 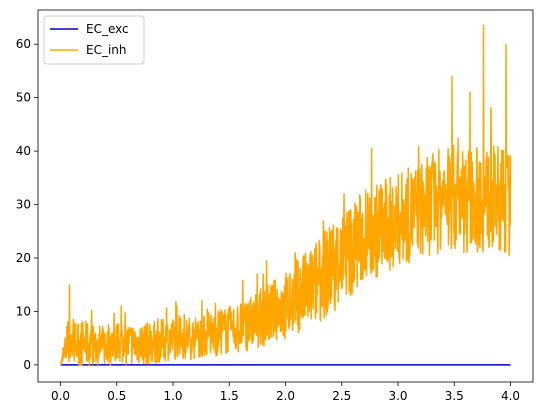 I want to click on x-tick-label: 4.0, so click(x=510, y=396).